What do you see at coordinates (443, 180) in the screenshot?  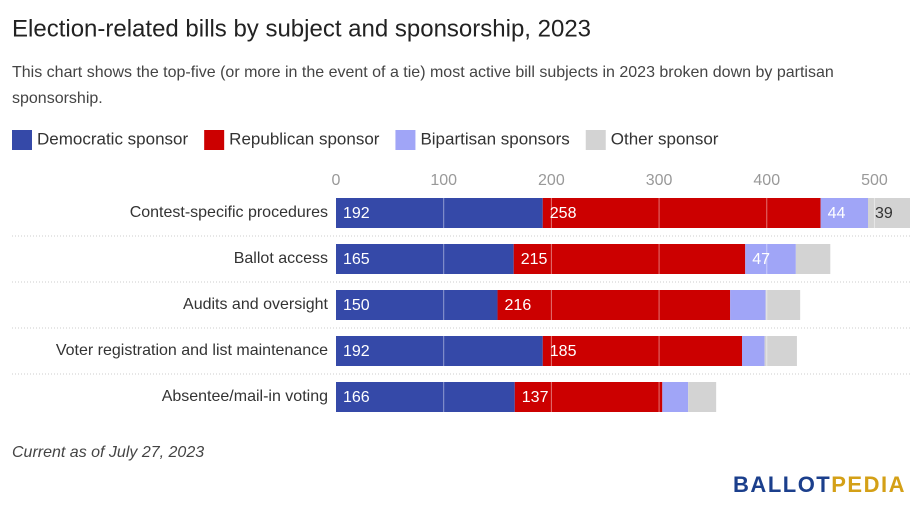 I see `x-tick-label: 100` at bounding box center [443, 180].